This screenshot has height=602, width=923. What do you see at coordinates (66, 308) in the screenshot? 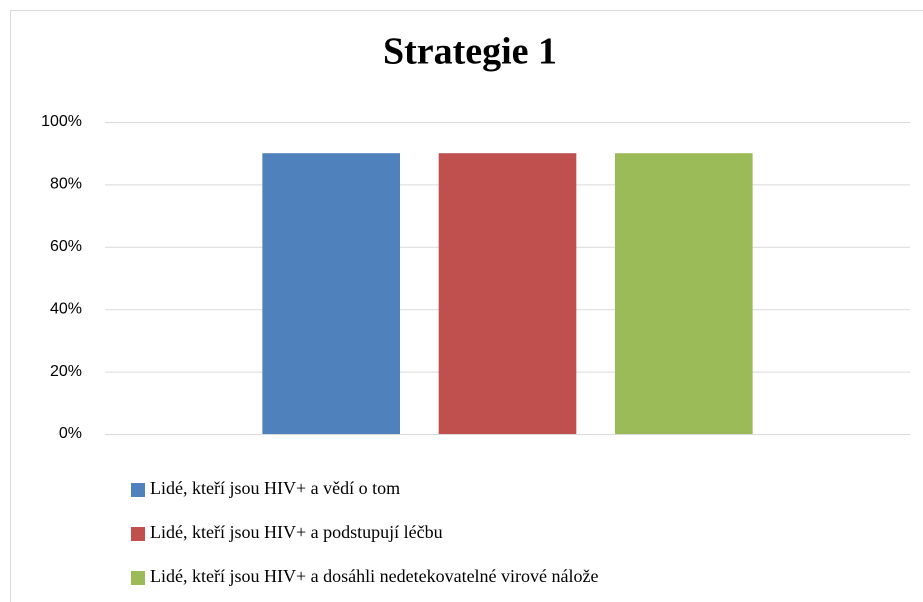
I see `y-tick-label: 40%` at bounding box center [66, 308].